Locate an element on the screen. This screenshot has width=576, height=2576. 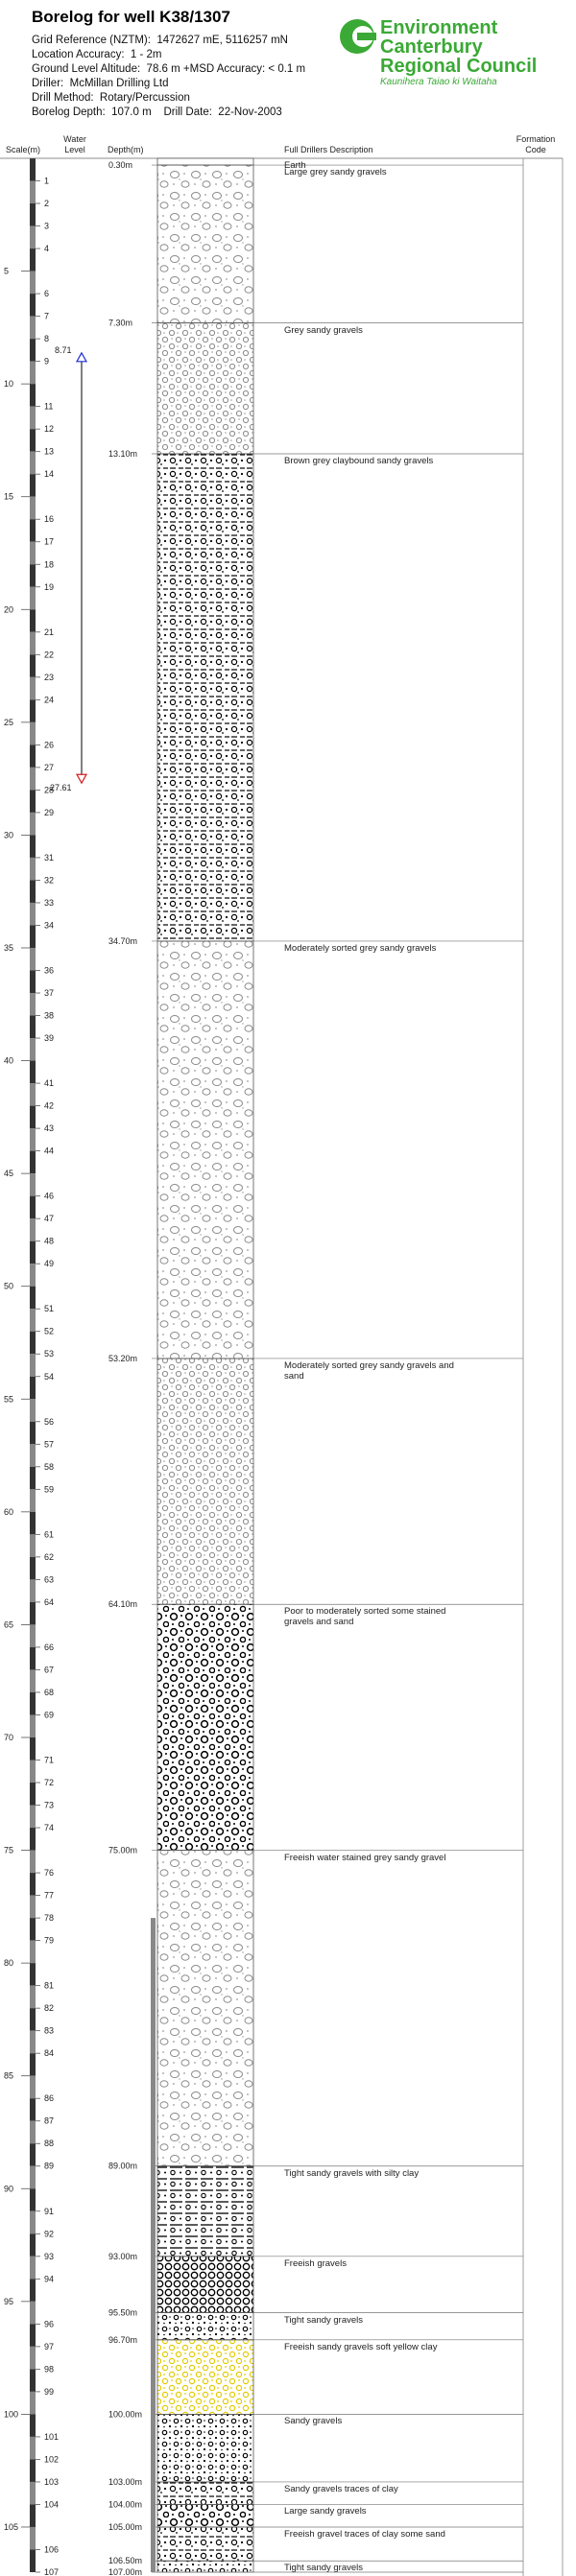
layer-description: Tight sandy gravels with silty clay is located at coordinates (352, 2173).